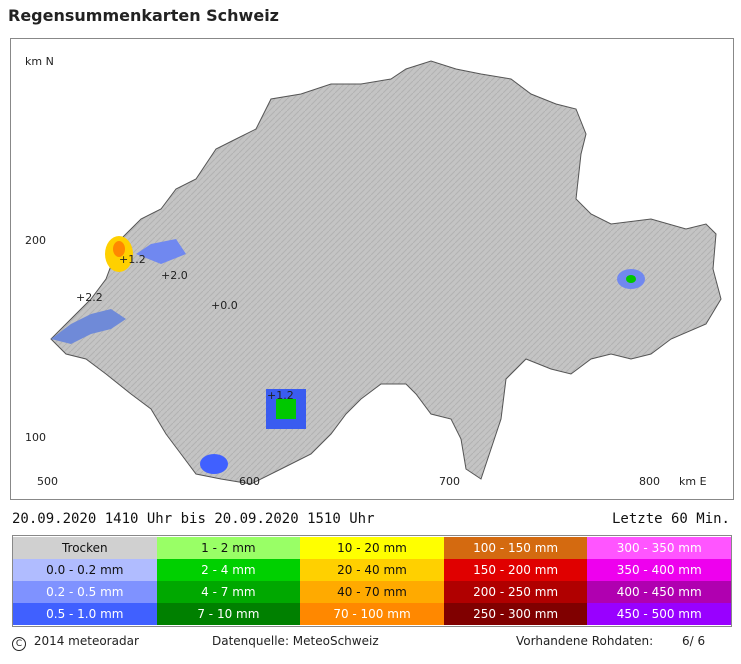 The width and height of the screenshot is (741, 664). What do you see at coordinates (119, 249) in the screenshot?
I see `rain-cell-jura-core` at bounding box center [119, 249].